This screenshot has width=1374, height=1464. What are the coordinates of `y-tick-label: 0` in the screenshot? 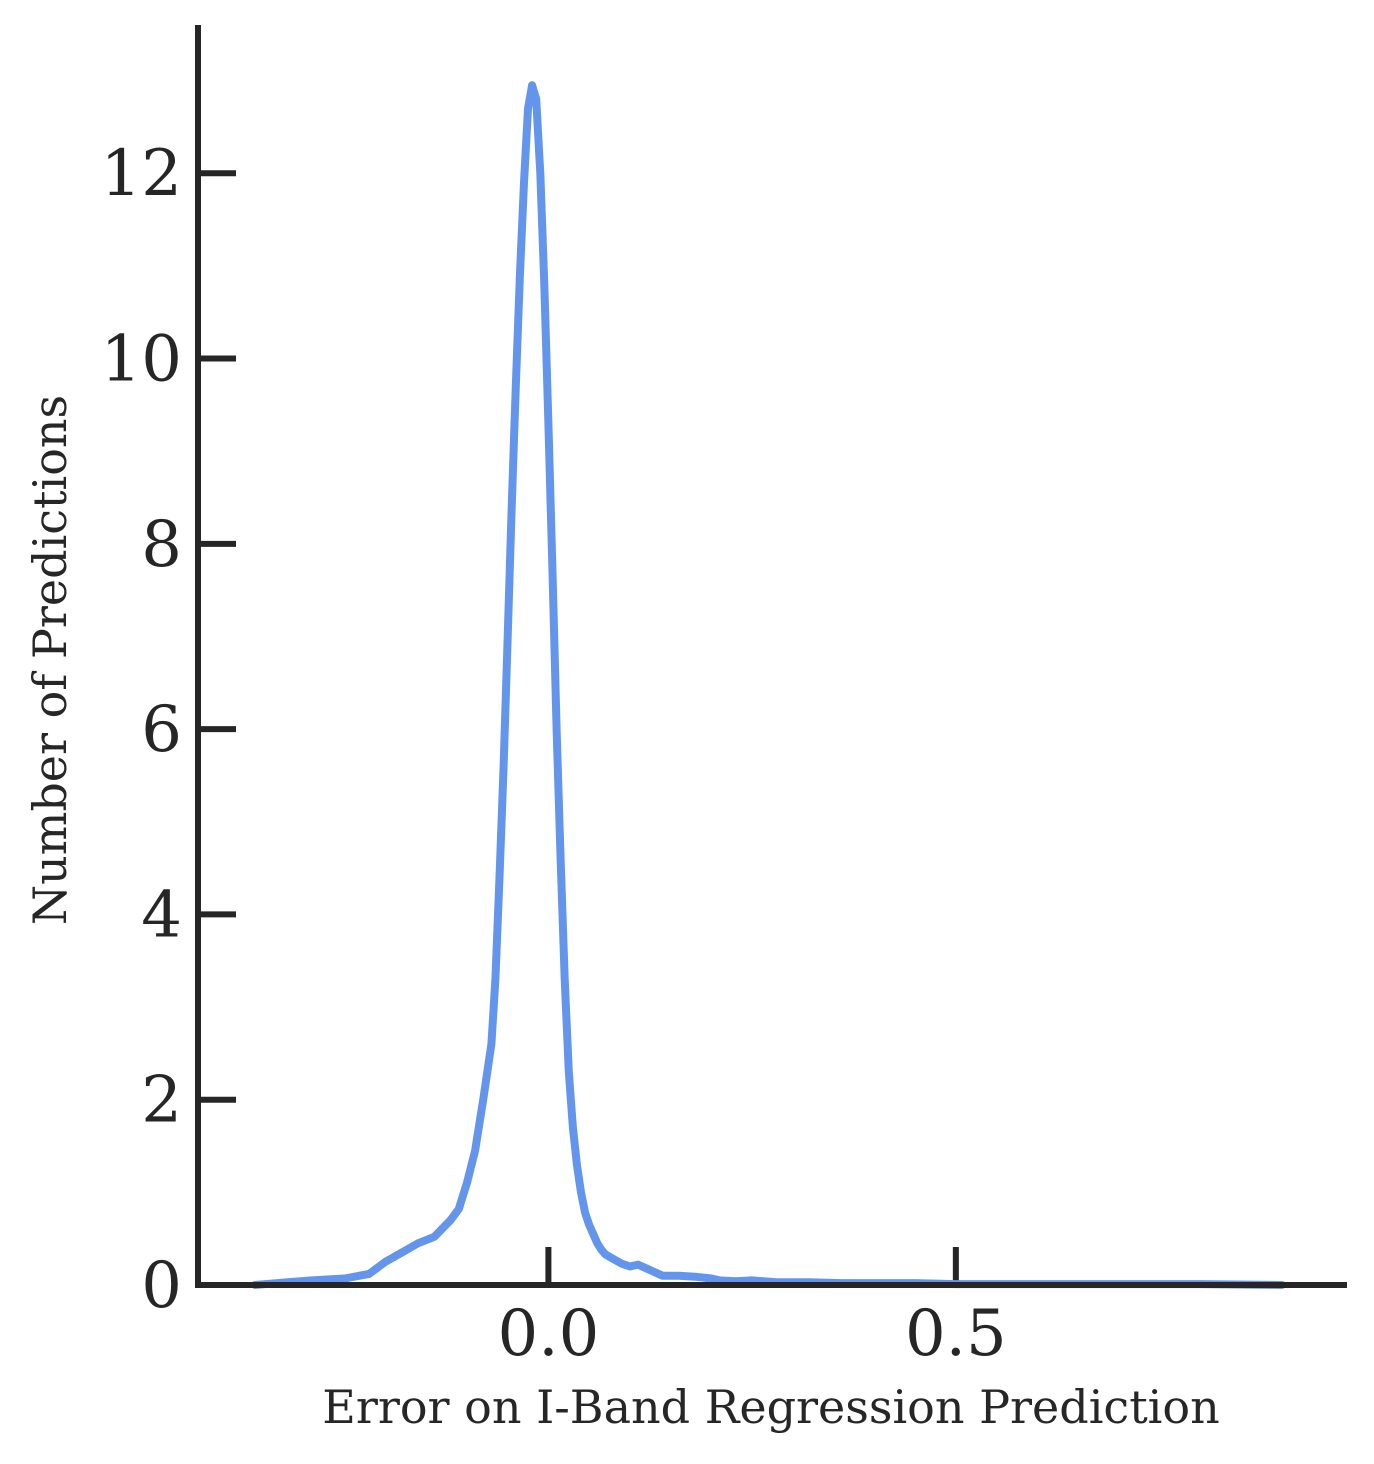 It's located at (161, 1286).